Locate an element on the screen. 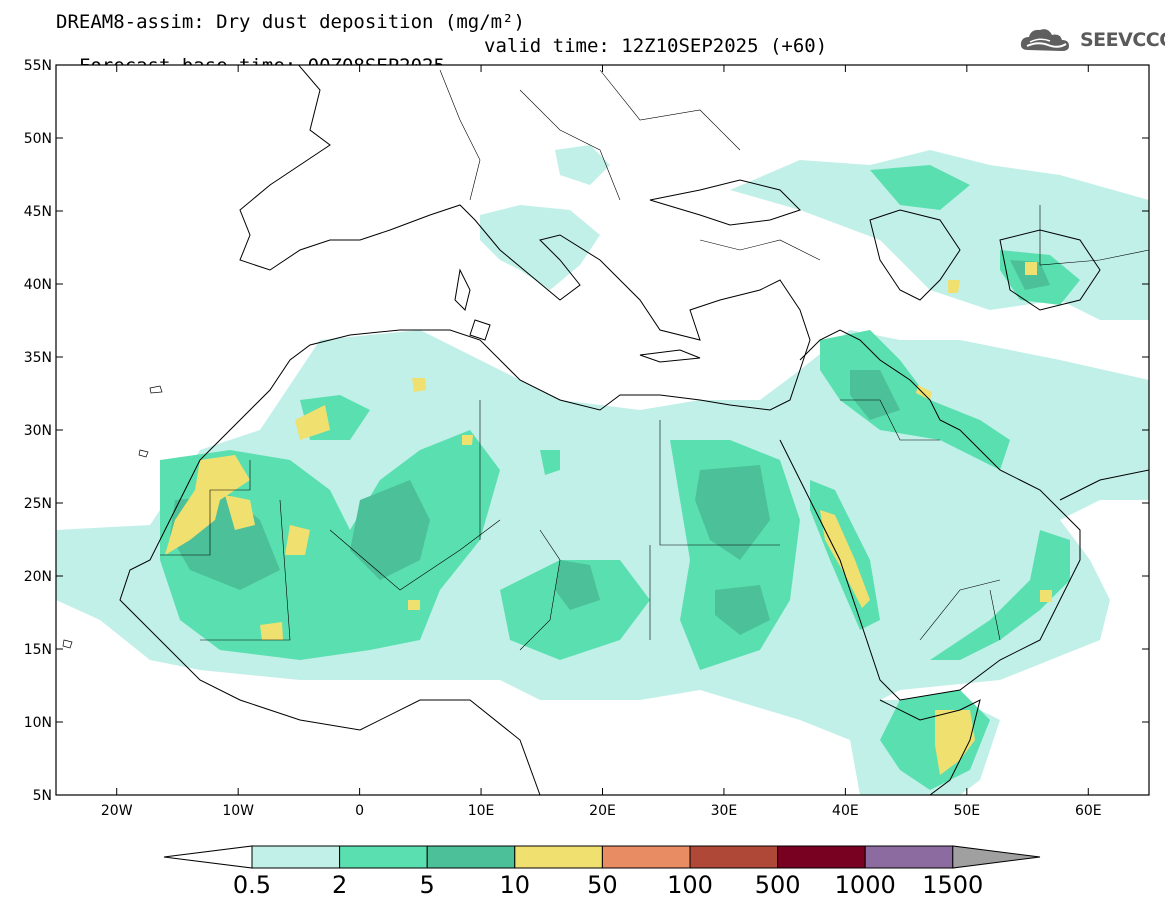 Image resolution: width=1165 pixels, height=907 pixels. lat-label: 45N is located at coordinates (38, 212).